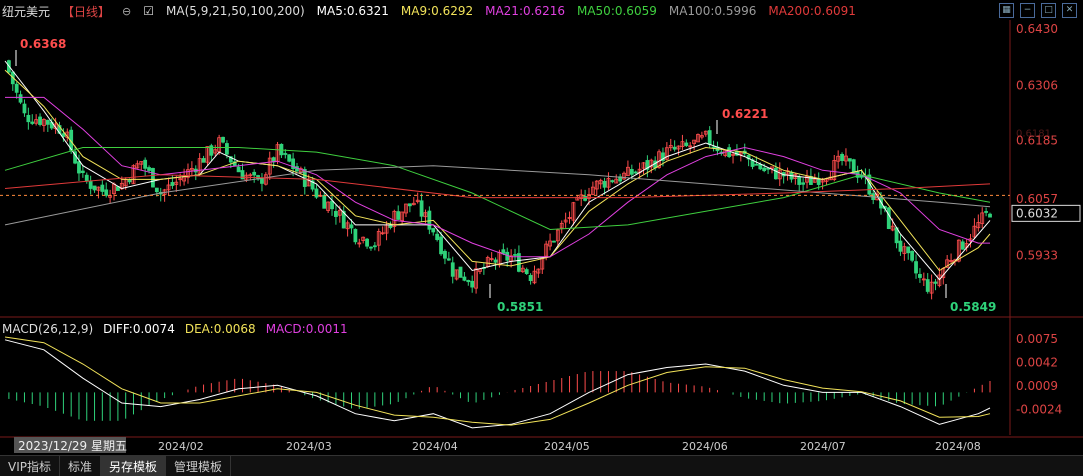 The width and height of the screenshot is (1083, 476). I want to click on ma200-line, so click(497, 186).